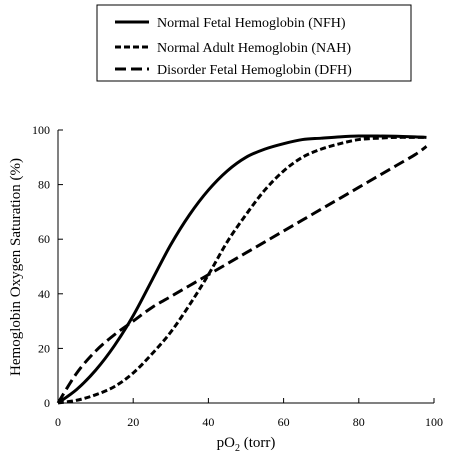 The height and width of the screenshot is (464, 455). I want to click on legend-label-nah: Normal Adult Hemoglobin (NAH), so click(254, 48).